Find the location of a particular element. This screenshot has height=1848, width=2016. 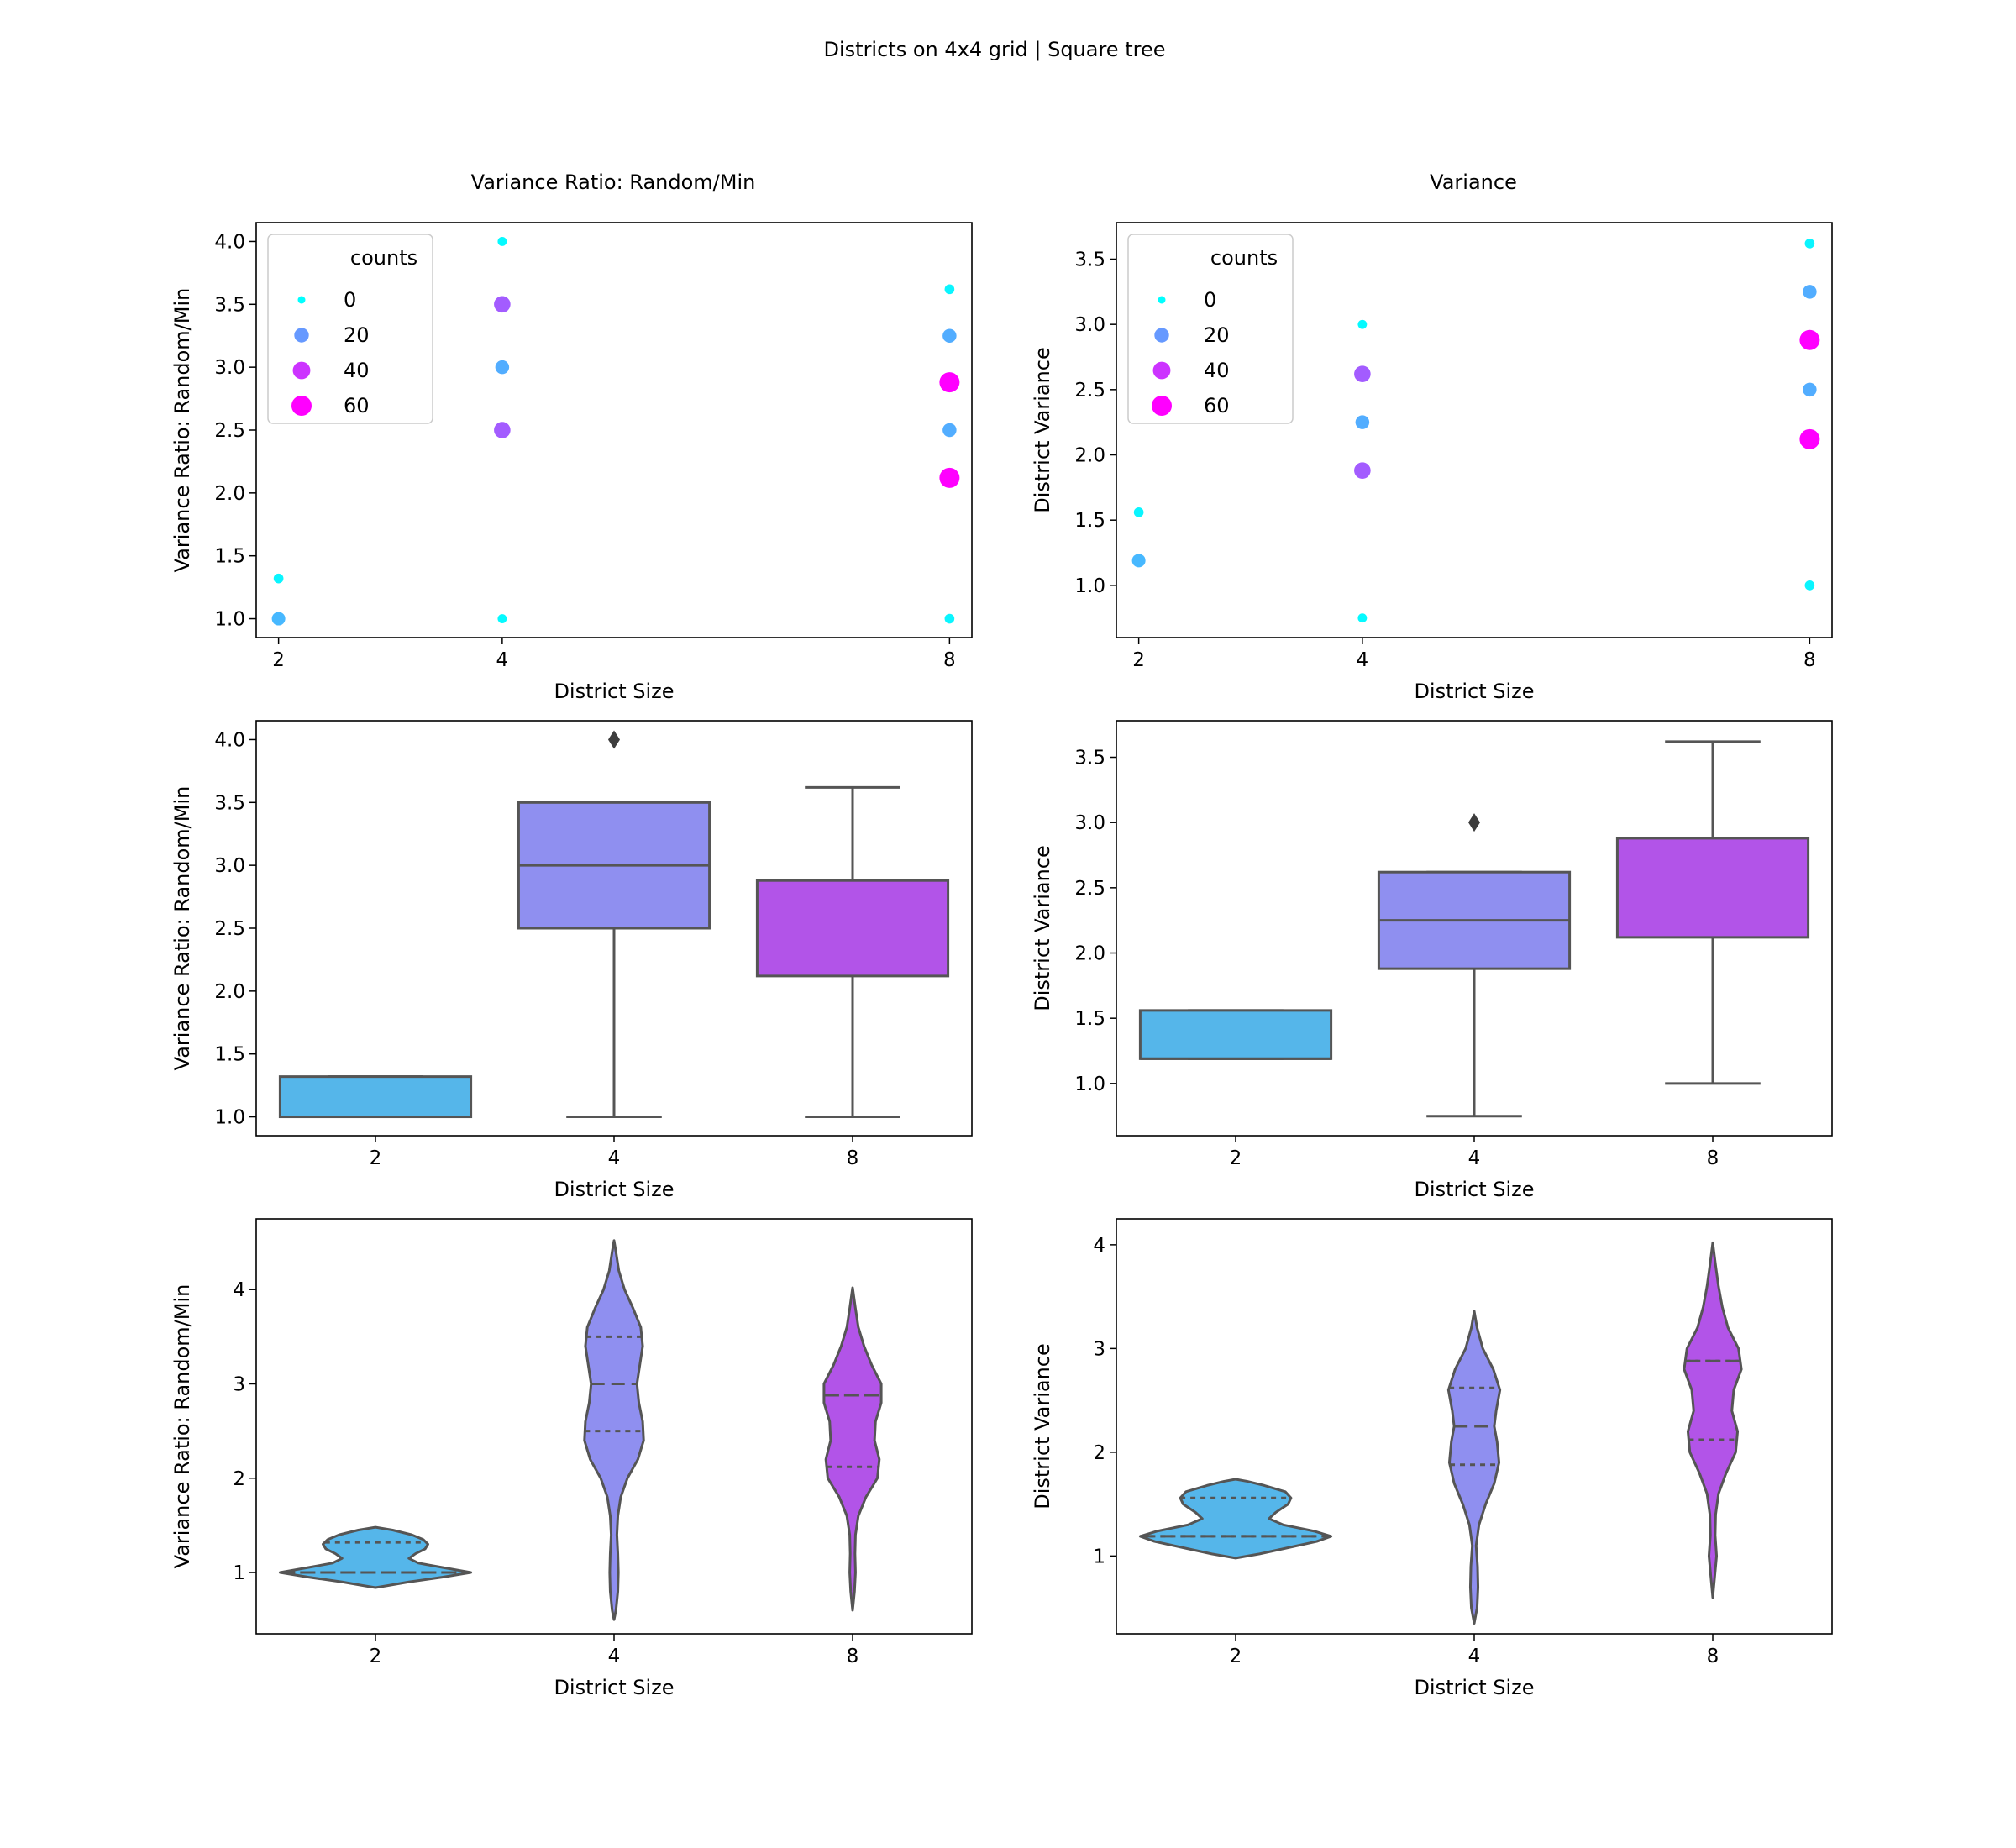

violin_ratio|4-ytick-label-0: 1 is located at coordinates (239, 1573).